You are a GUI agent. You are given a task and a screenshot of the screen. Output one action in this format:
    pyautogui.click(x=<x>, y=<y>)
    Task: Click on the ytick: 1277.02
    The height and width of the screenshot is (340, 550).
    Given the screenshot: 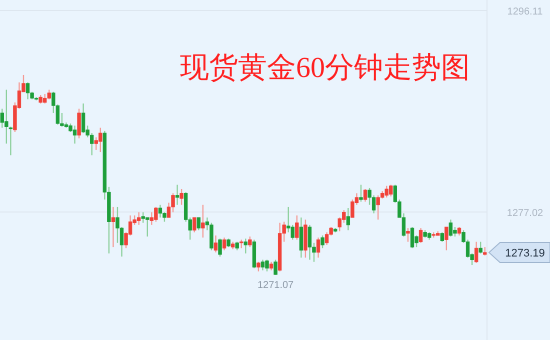 What is the action you would take?
    pyautogui.click(x=525, y=214)
    